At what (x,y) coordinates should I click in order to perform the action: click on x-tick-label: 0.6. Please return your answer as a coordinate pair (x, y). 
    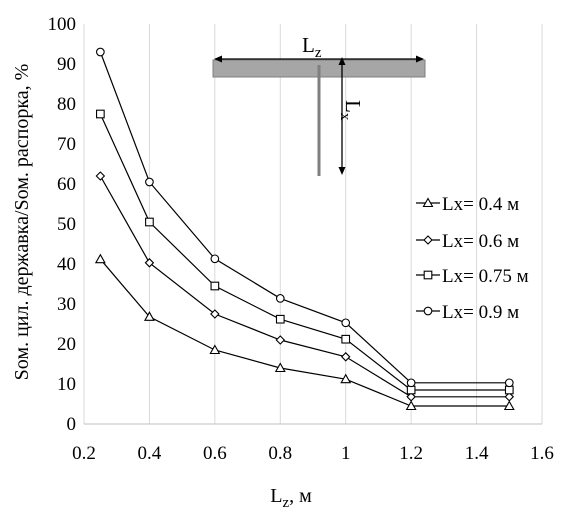
    Looking at the image, I should click on (215, 453).